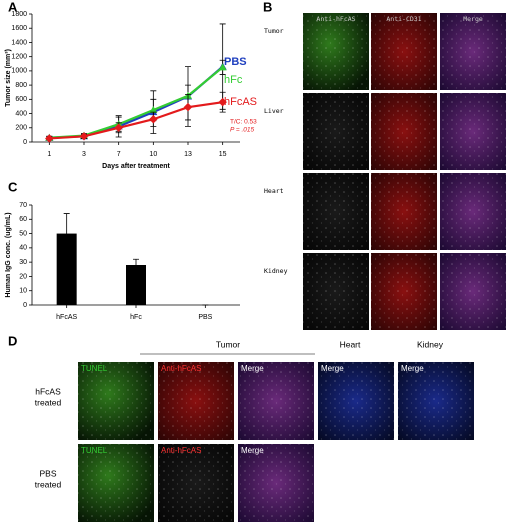 The height and width of the screenshot is (522, 520). Describe the element at coordinates (205, 317) in the screenshot. I see `x-tick-label: PBS` at that location.